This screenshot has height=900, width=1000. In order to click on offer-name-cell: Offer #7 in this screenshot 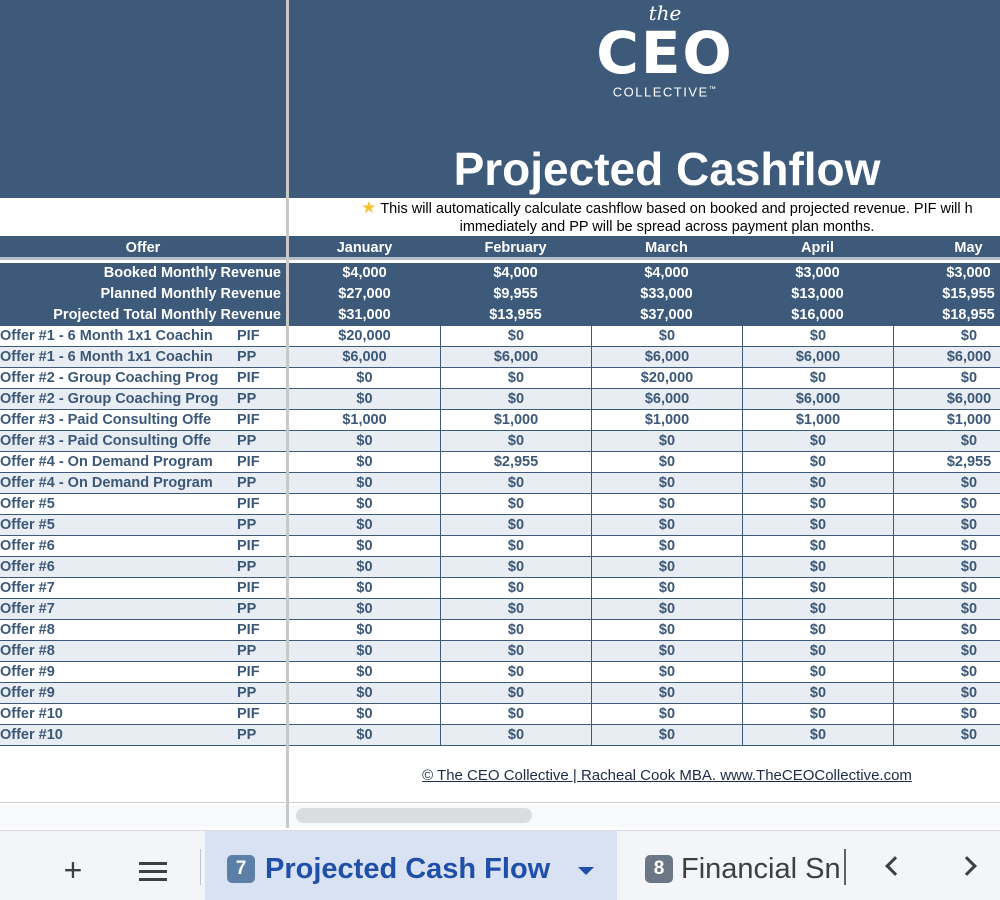, I will do `click(27, 588)`.